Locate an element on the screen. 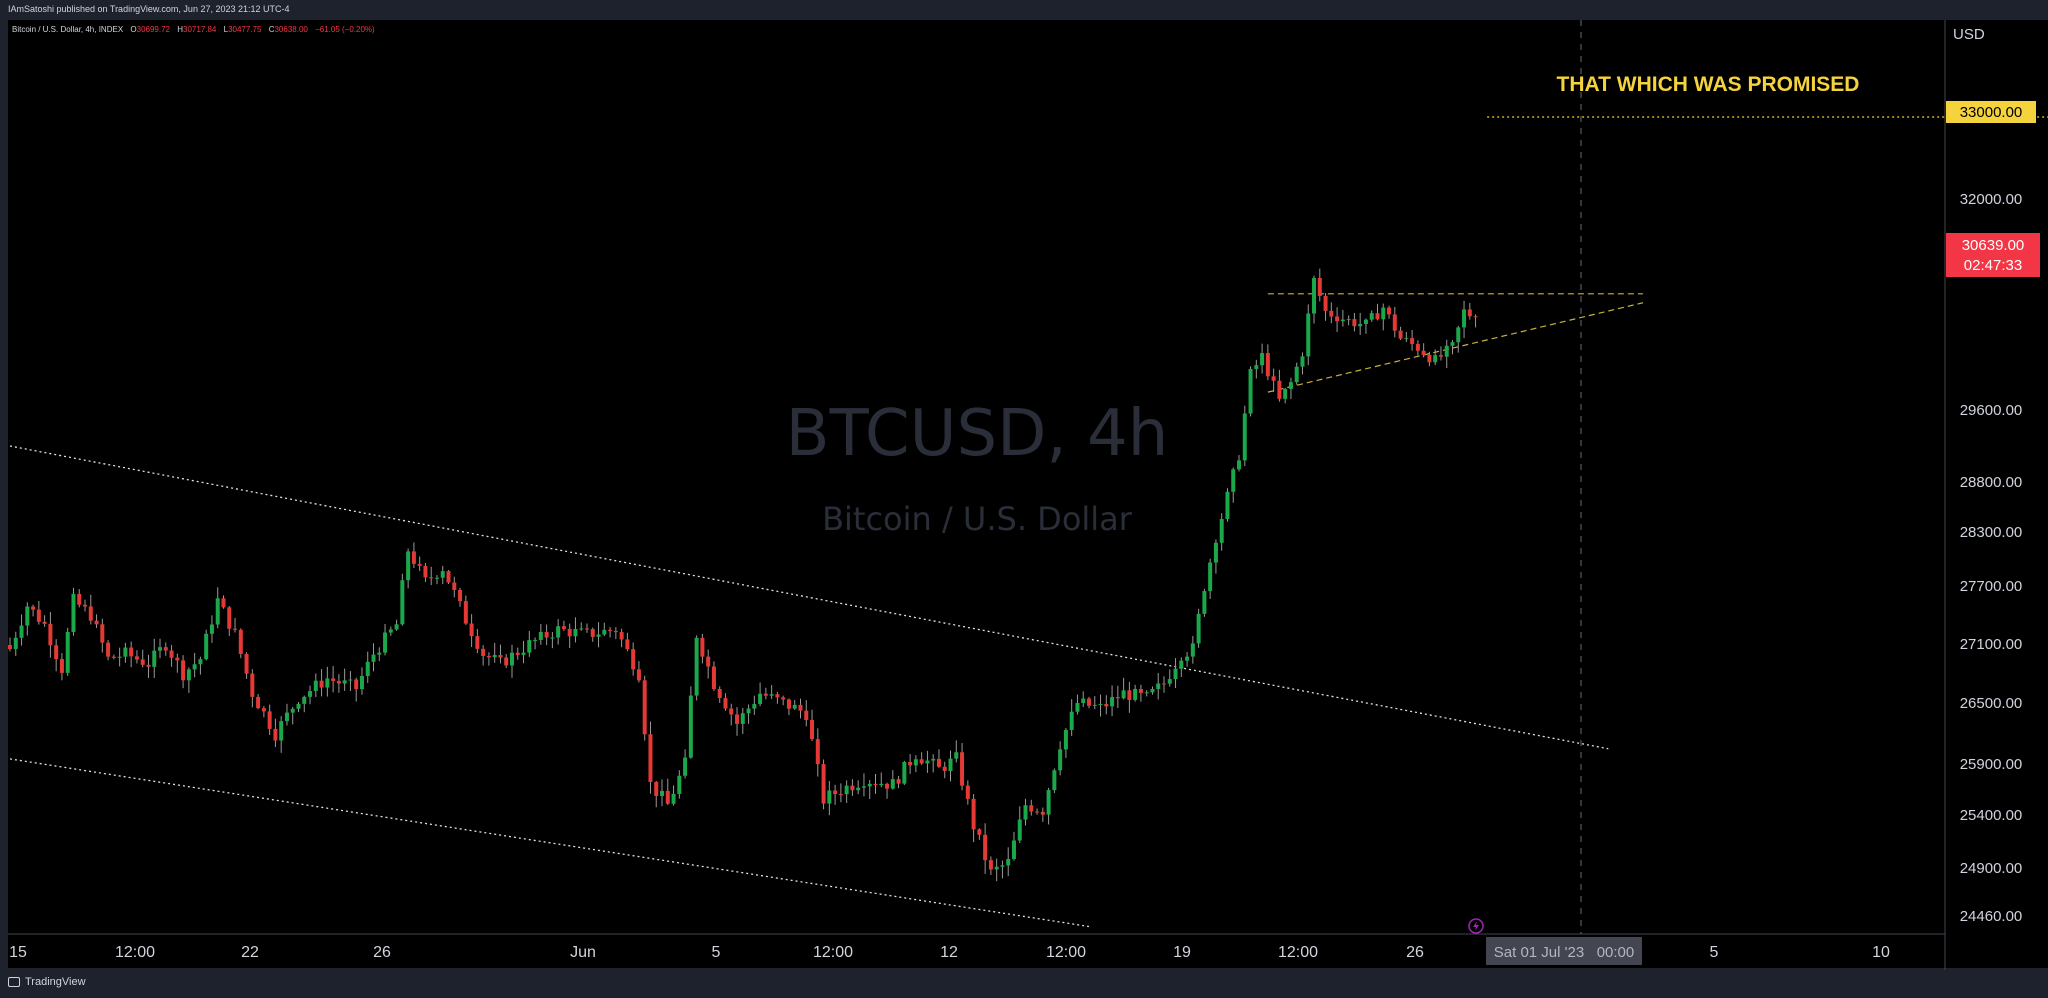 The height and width of the screenshot is (998, 2048). price-tick-label: 29600.00 is located at coordinates (1991, 410).